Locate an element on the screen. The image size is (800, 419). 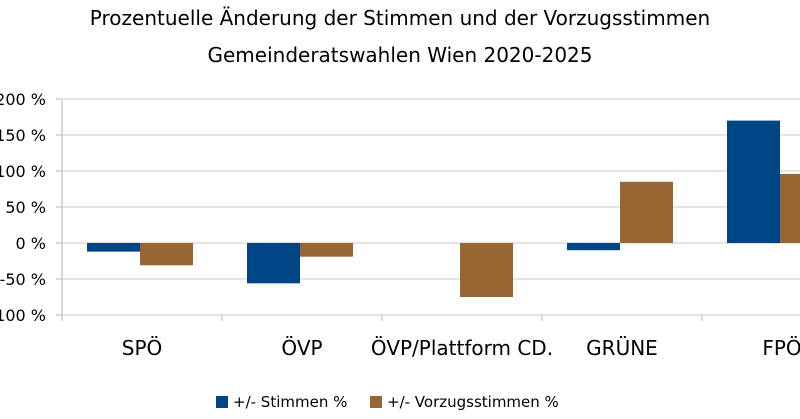
y-tick-label: 50 % is located at coordinates (25, 207).